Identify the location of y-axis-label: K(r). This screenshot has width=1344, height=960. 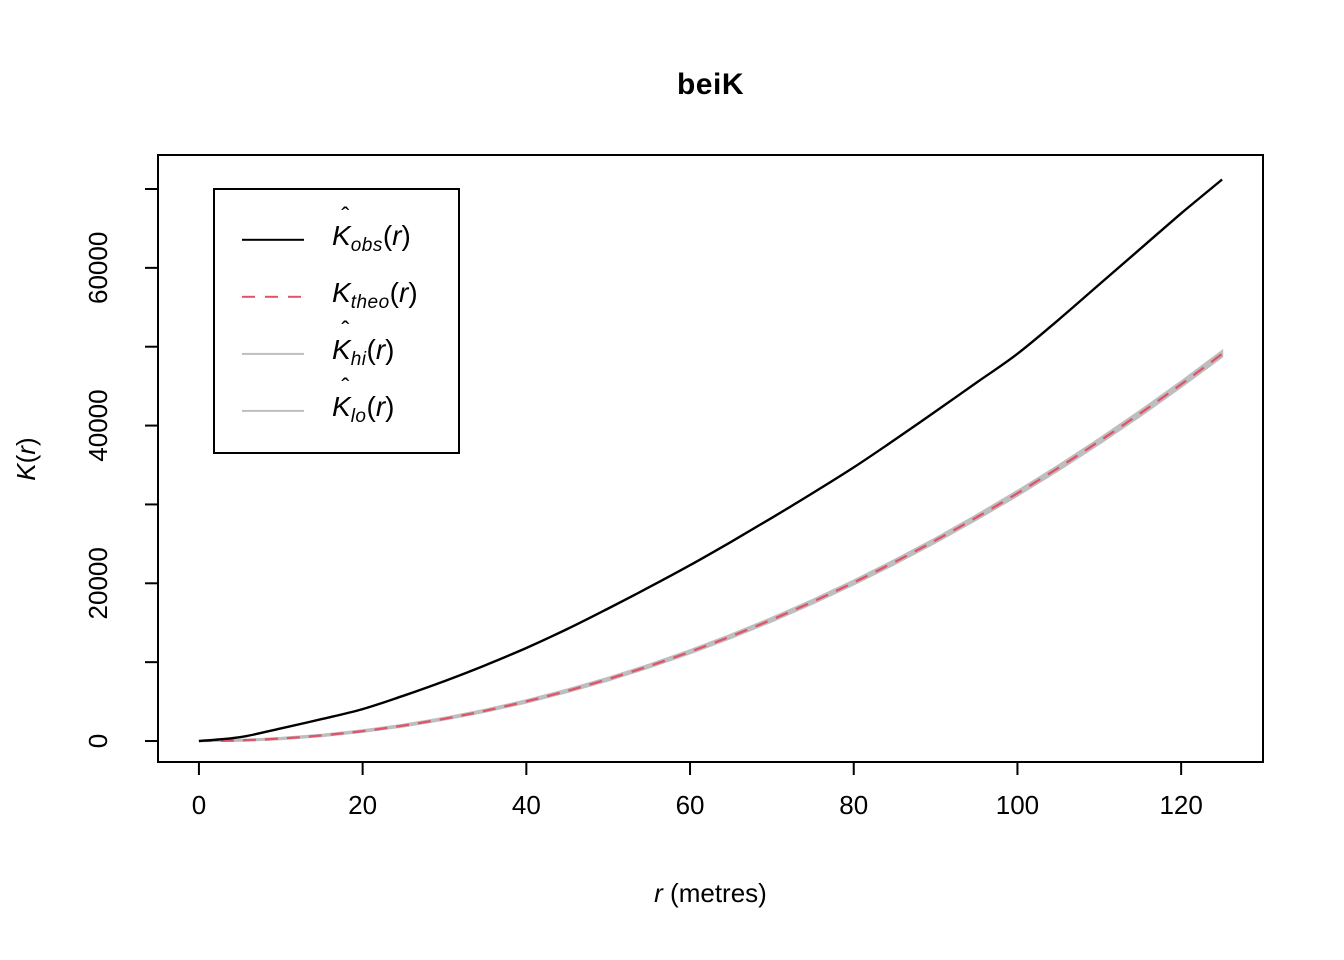
(26, 459).